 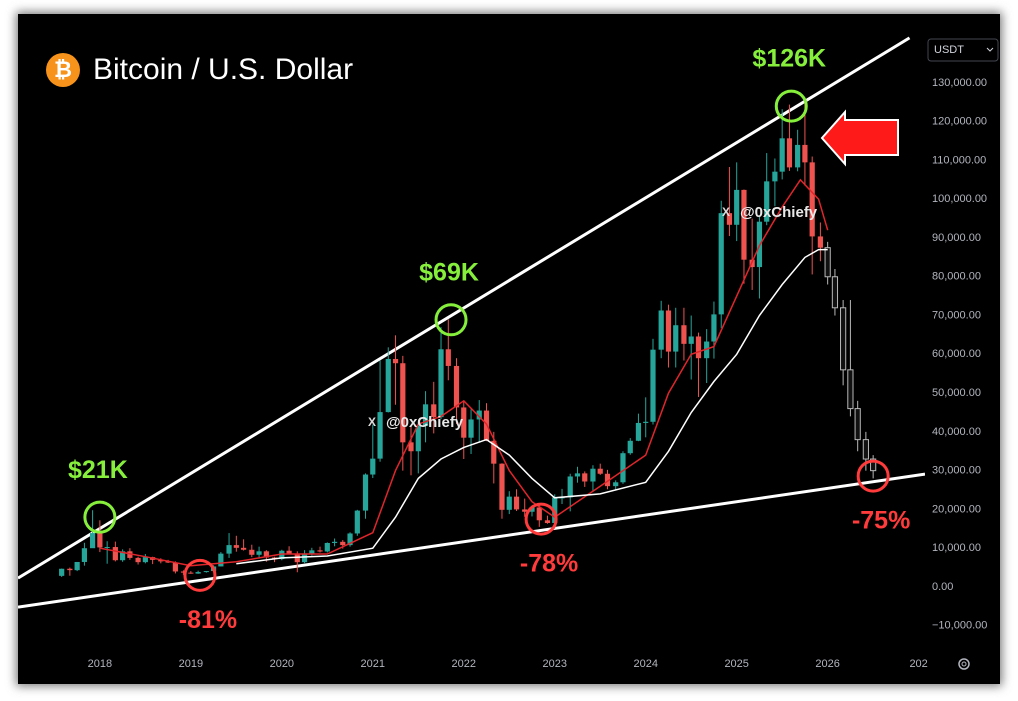 I want to click on chevron, so click(x=990, y=49).